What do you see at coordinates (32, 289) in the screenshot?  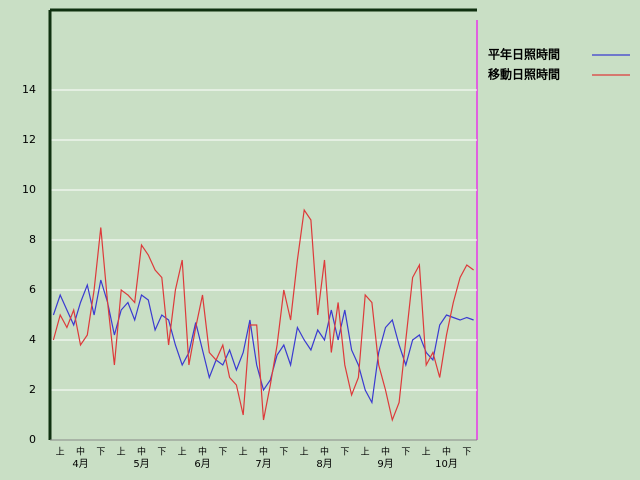 I see `y-tick-label: 6` at bounding box center [32, 289].